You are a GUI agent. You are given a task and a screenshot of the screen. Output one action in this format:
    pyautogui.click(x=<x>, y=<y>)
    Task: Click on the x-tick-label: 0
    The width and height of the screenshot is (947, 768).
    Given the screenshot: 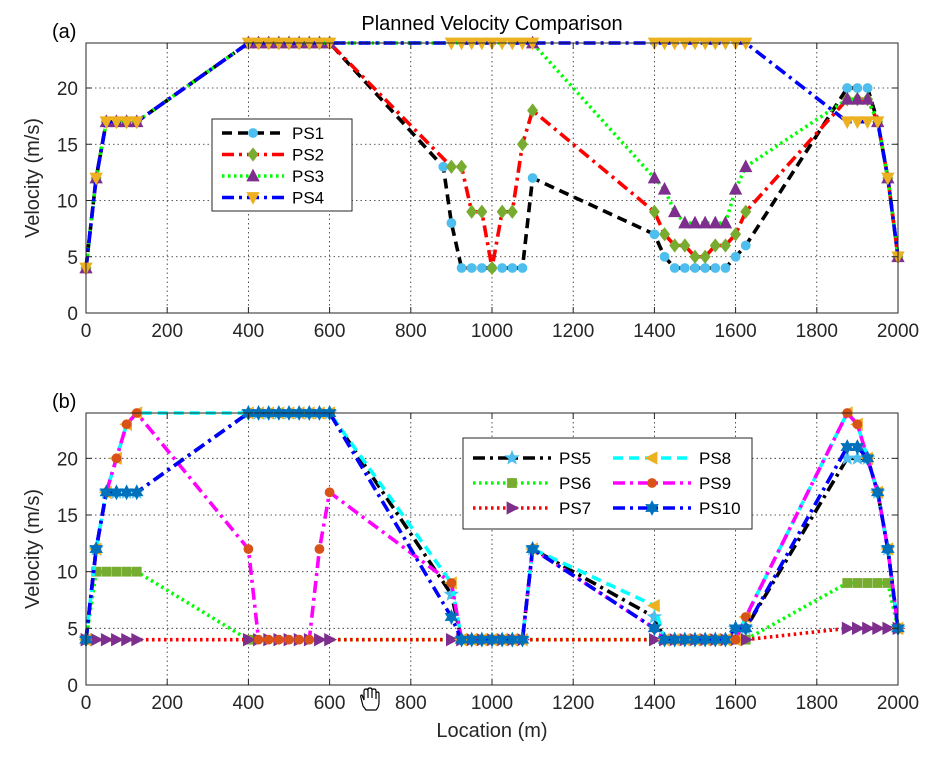 What is the action you would take?
    pyautogui.click(x=86, y=703)
    